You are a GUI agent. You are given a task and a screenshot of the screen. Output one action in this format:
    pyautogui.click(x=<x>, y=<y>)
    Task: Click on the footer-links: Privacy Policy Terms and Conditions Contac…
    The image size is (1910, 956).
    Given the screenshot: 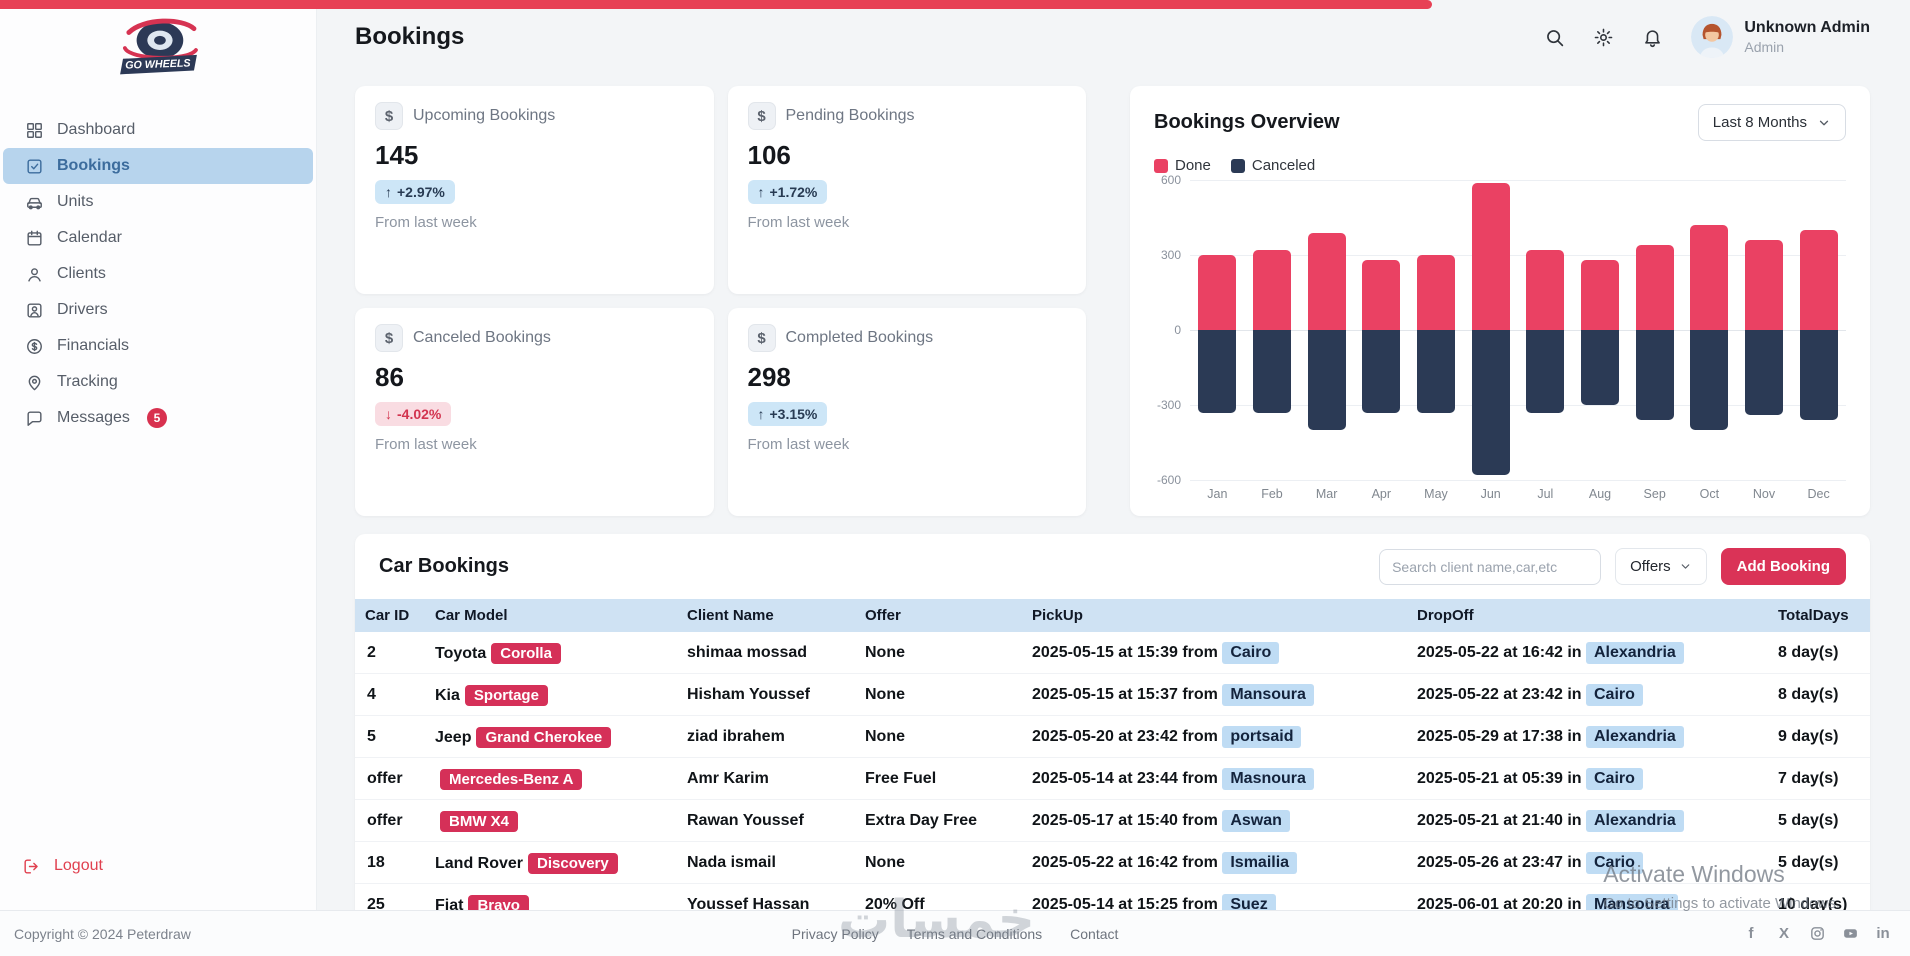 What is the action you would take?
    pyautogui.click(x=955, y=934)
    